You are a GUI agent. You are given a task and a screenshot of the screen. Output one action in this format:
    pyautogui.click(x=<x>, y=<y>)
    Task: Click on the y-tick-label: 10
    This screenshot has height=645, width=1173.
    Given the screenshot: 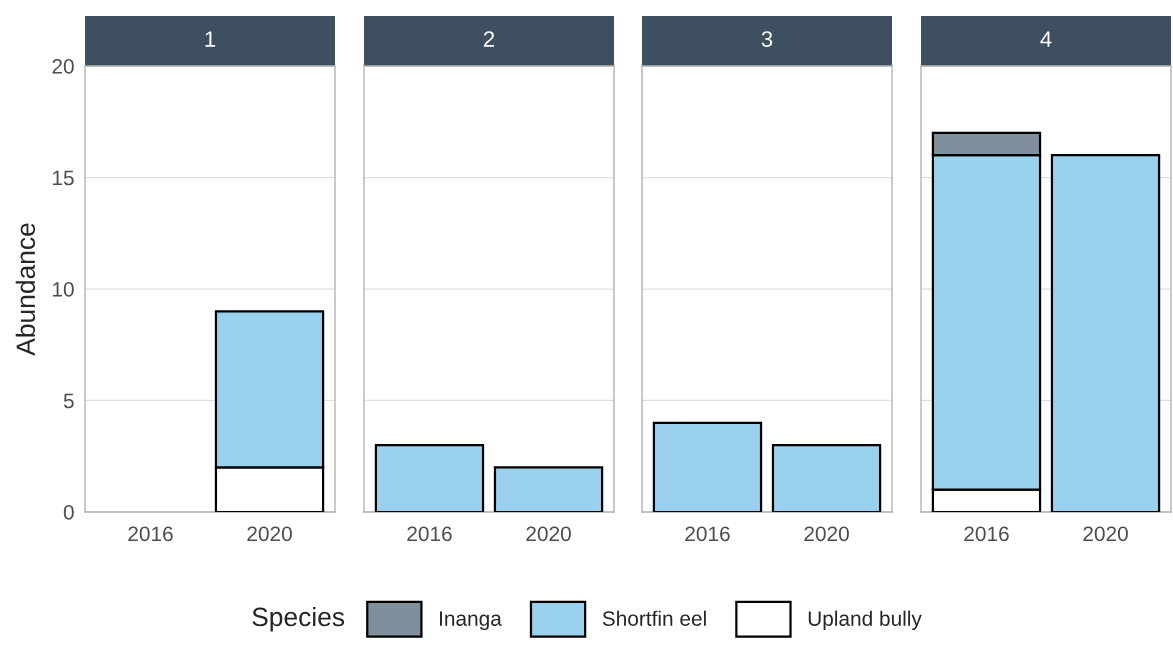 What is the action you would take?
    pyautogui.click(x=63, y=289)
    